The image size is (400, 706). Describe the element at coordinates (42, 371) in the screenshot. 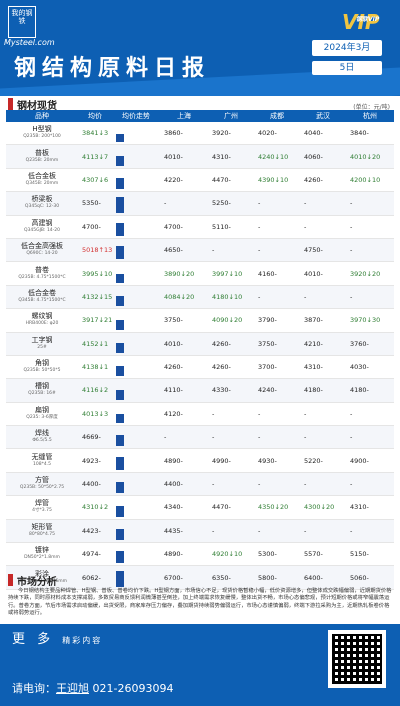

I see `product-spec: Q235B: 50*50*5` at that location.